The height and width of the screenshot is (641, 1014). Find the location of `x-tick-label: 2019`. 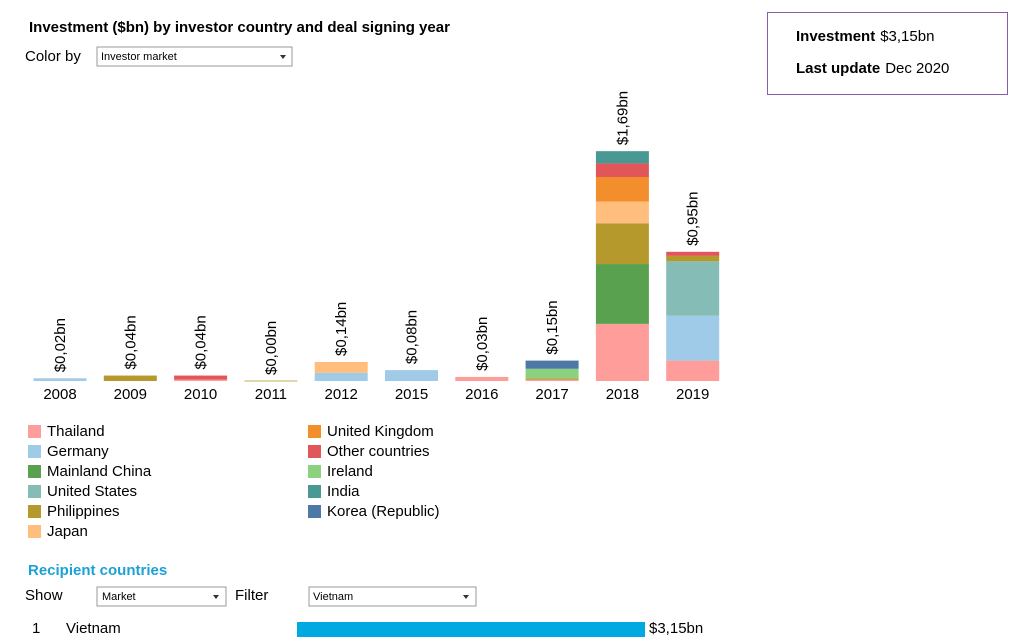

x-tick-label: 2019 is located at coordinates (692, 394).